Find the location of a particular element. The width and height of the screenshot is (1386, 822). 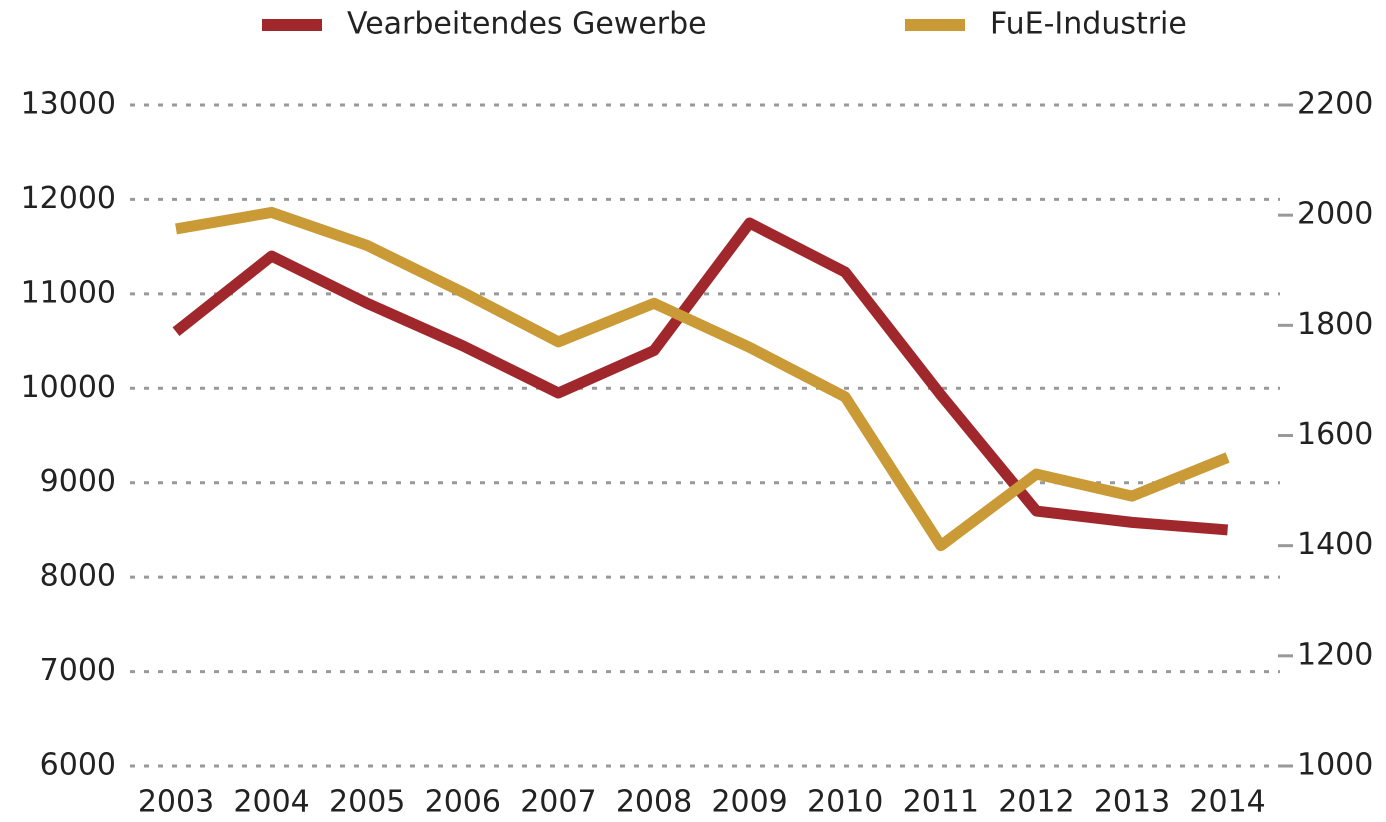

x-tick-label: 2007 is located at coordinates (558, 802).